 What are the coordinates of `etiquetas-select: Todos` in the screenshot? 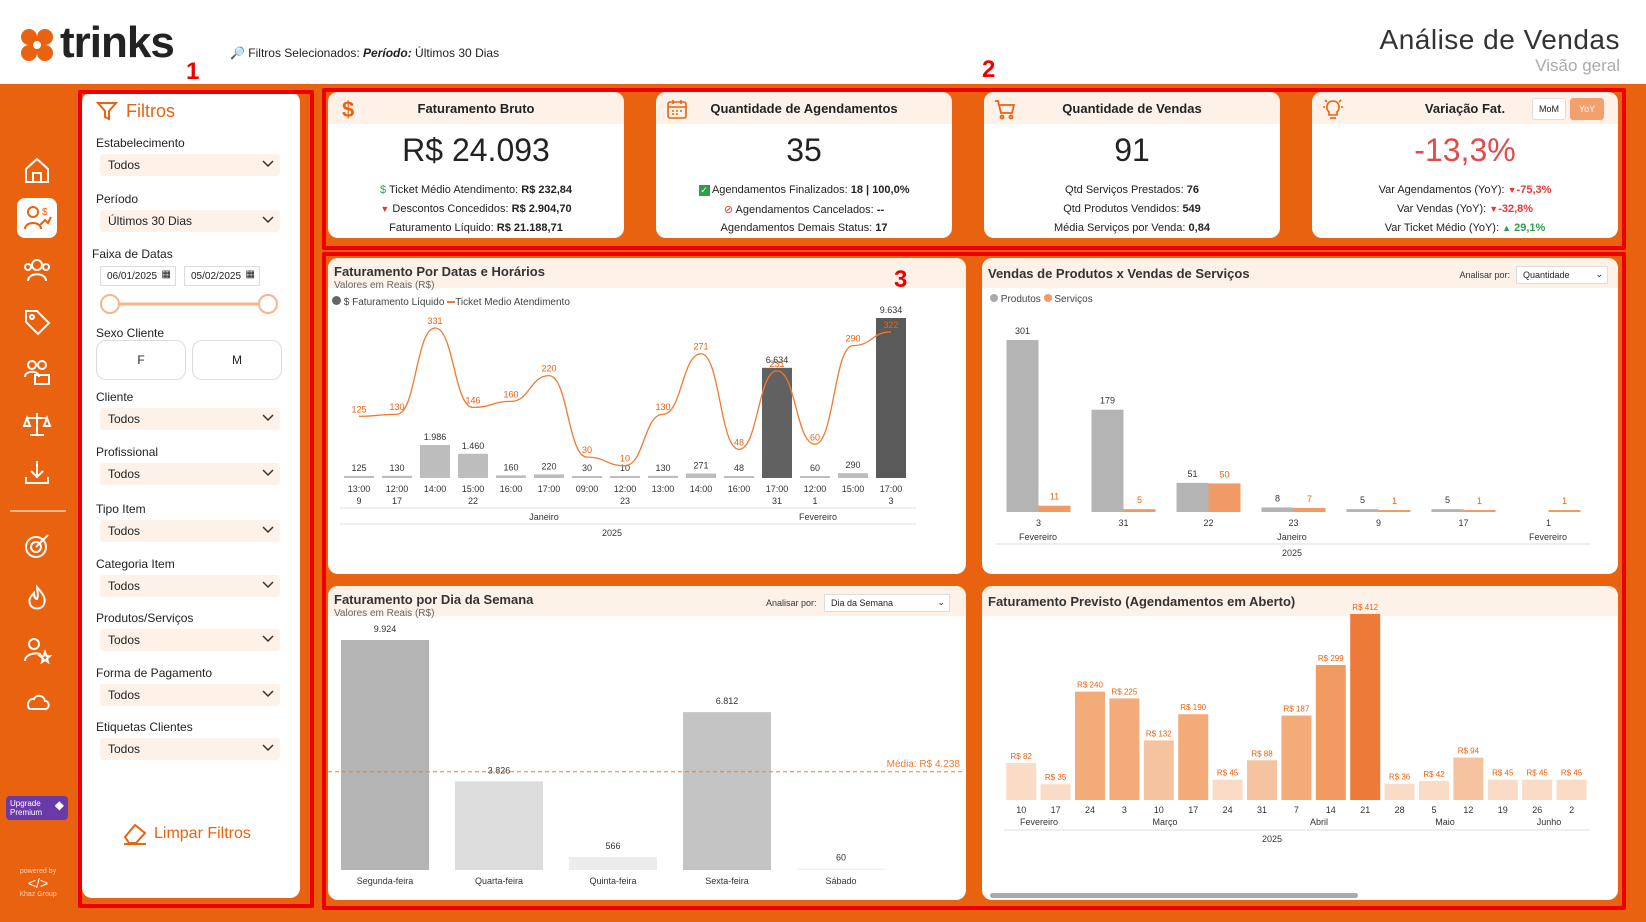 It's located at (190, 749).